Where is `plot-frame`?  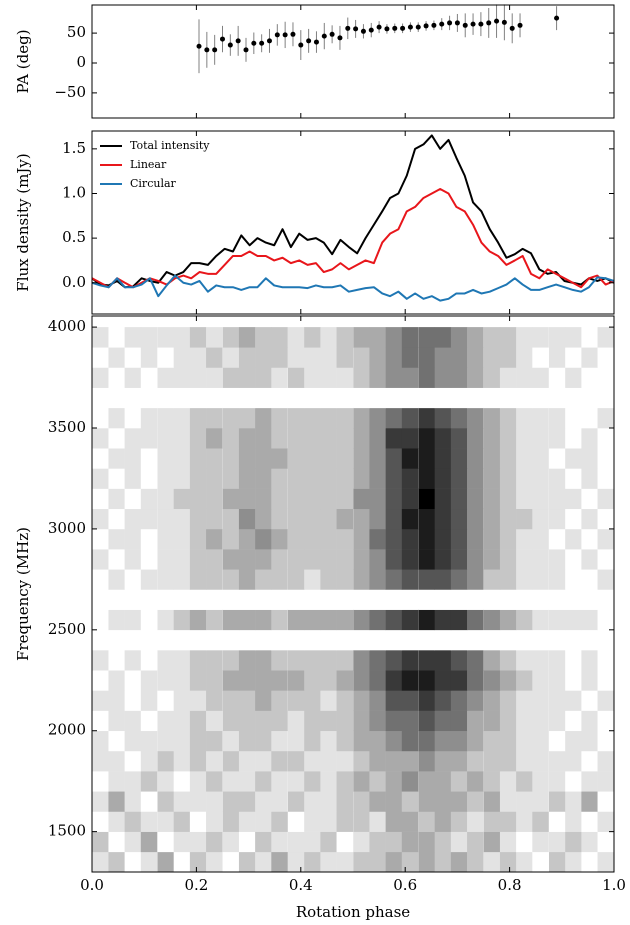 plot-frame is located at coordinates (353, 61).